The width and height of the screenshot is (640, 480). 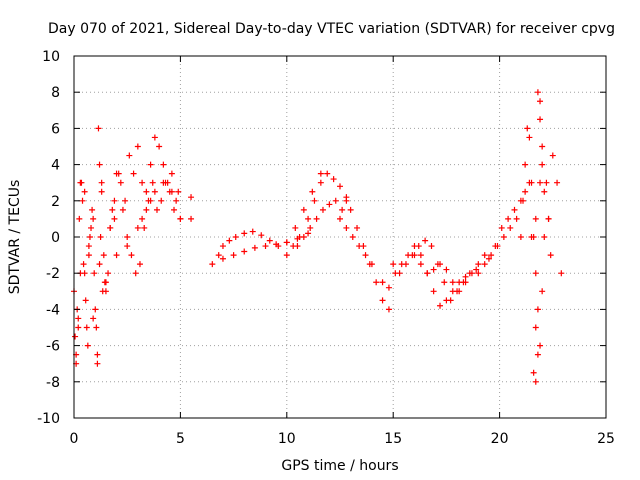 I want to click on x-tick-label: 10, so click(x=287, y=439).